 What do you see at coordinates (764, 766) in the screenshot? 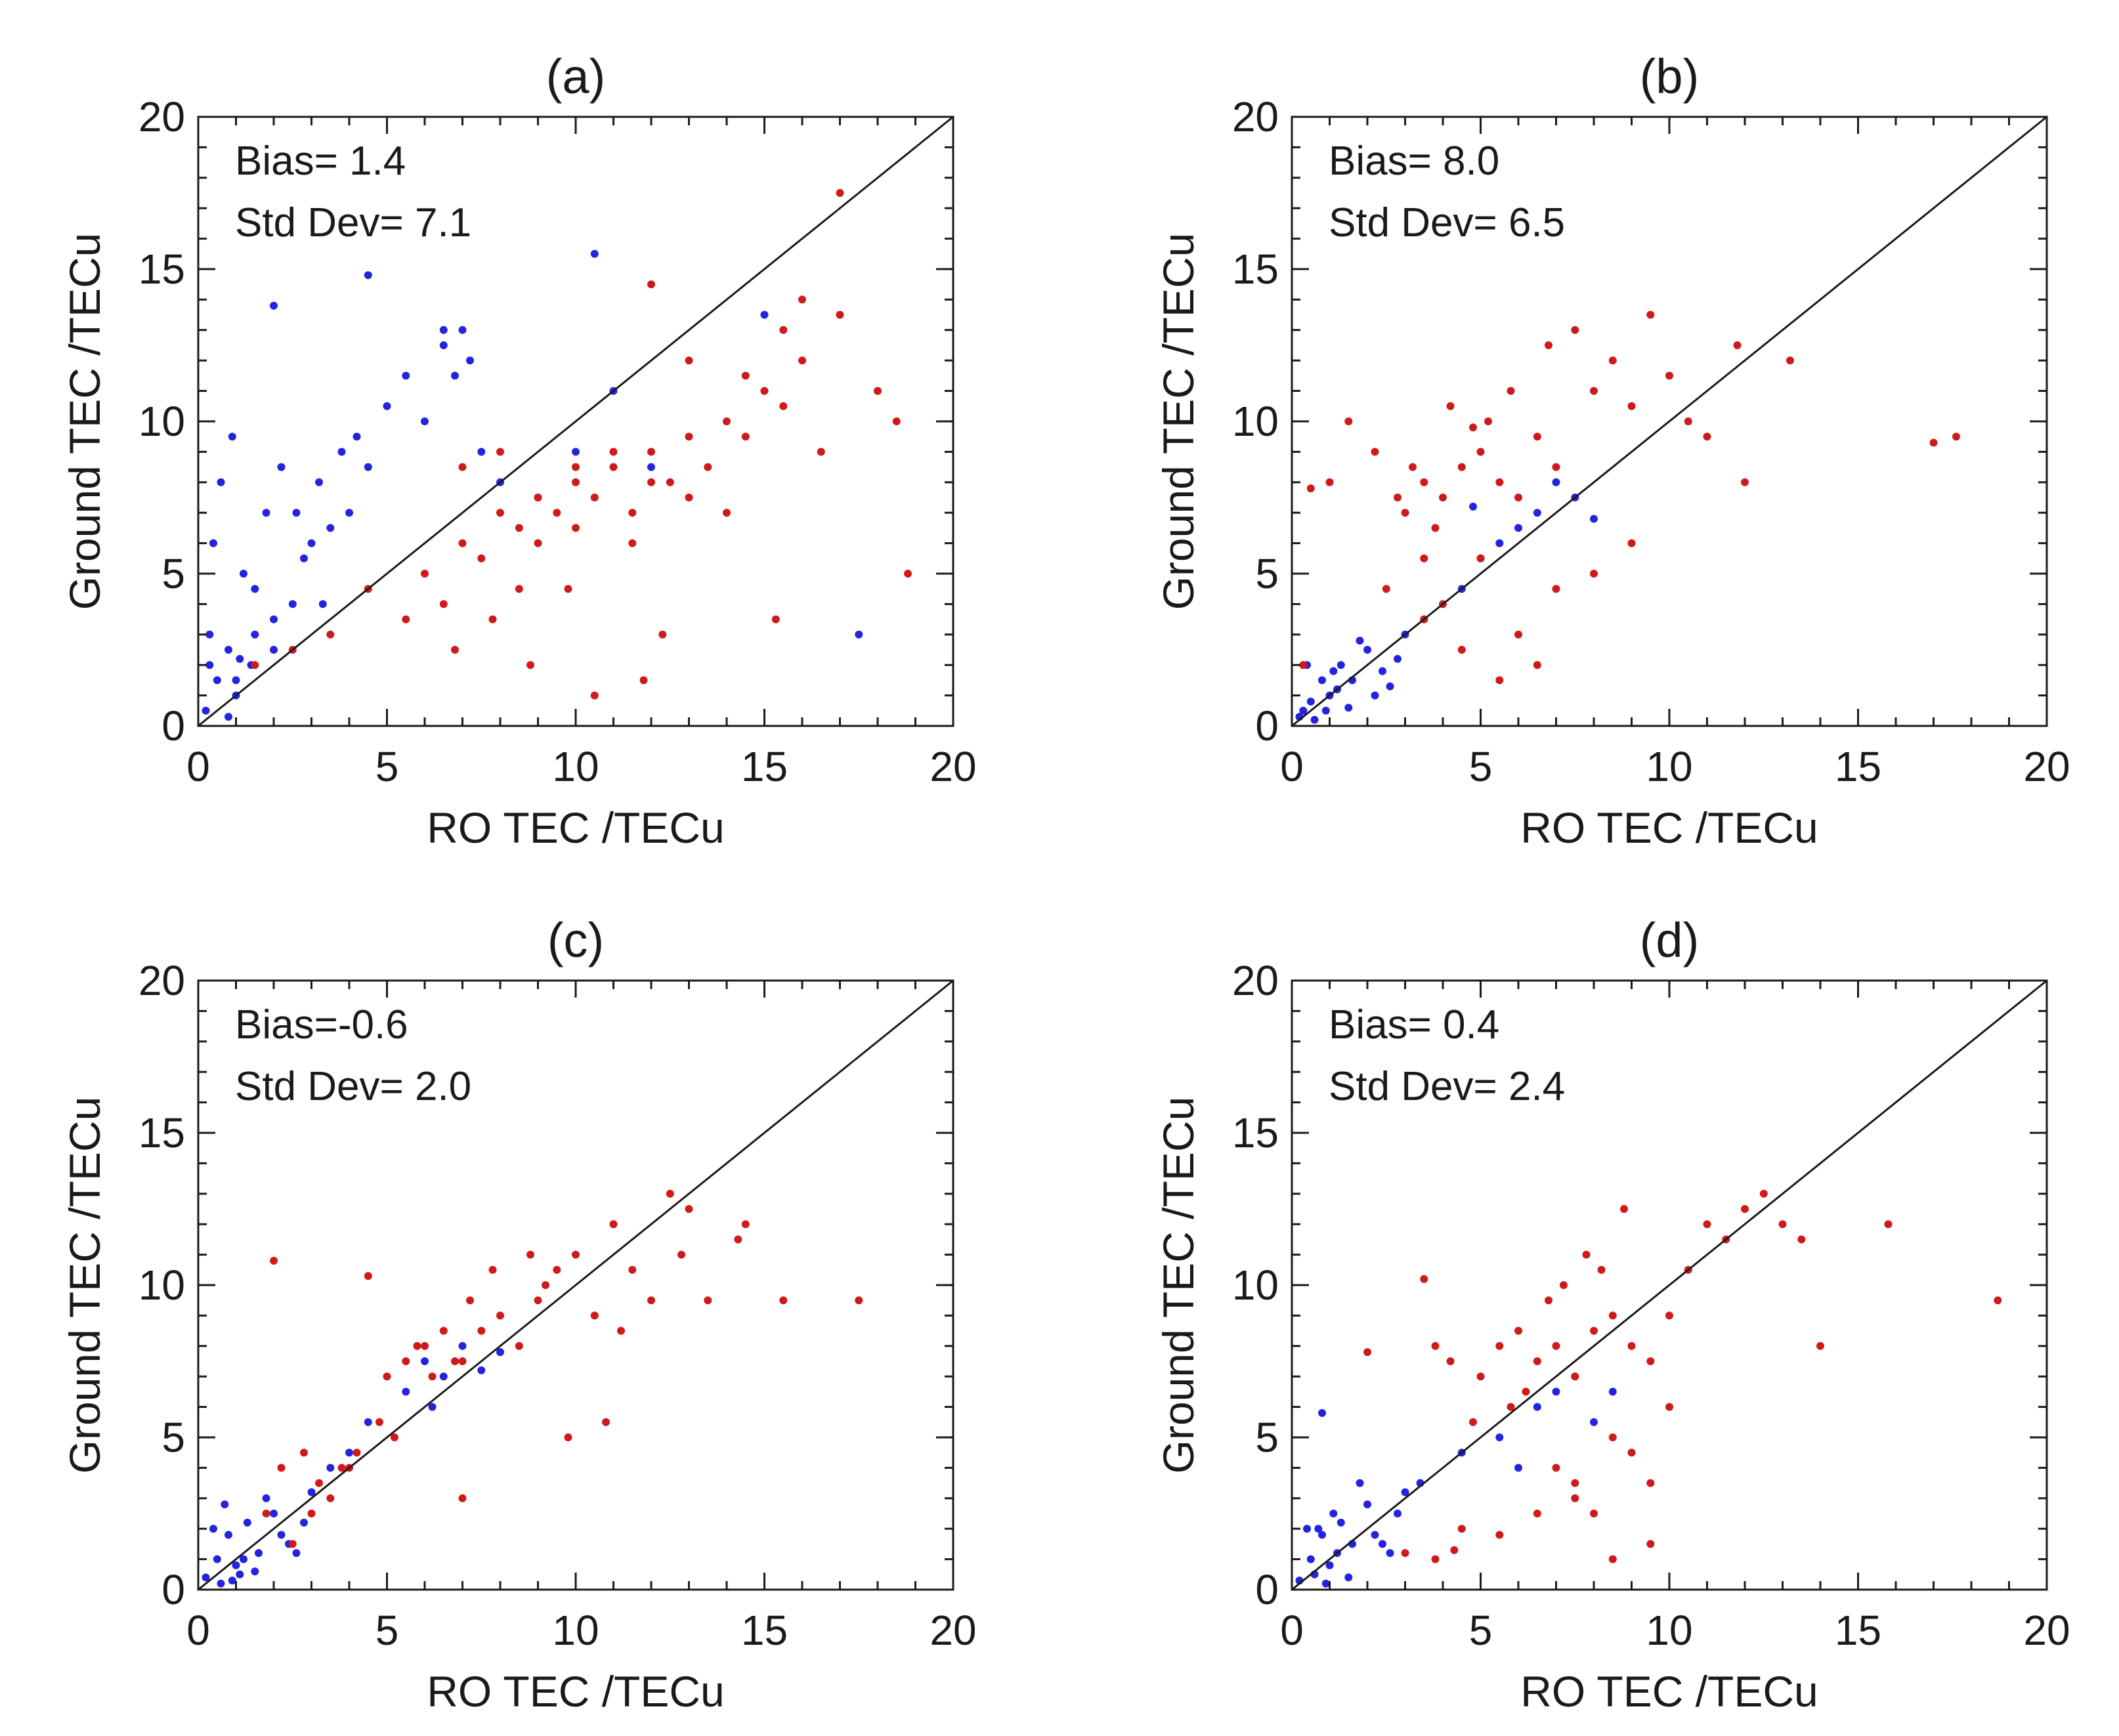
I see `x-tick-label: 15` at bounding box center [764, 766].